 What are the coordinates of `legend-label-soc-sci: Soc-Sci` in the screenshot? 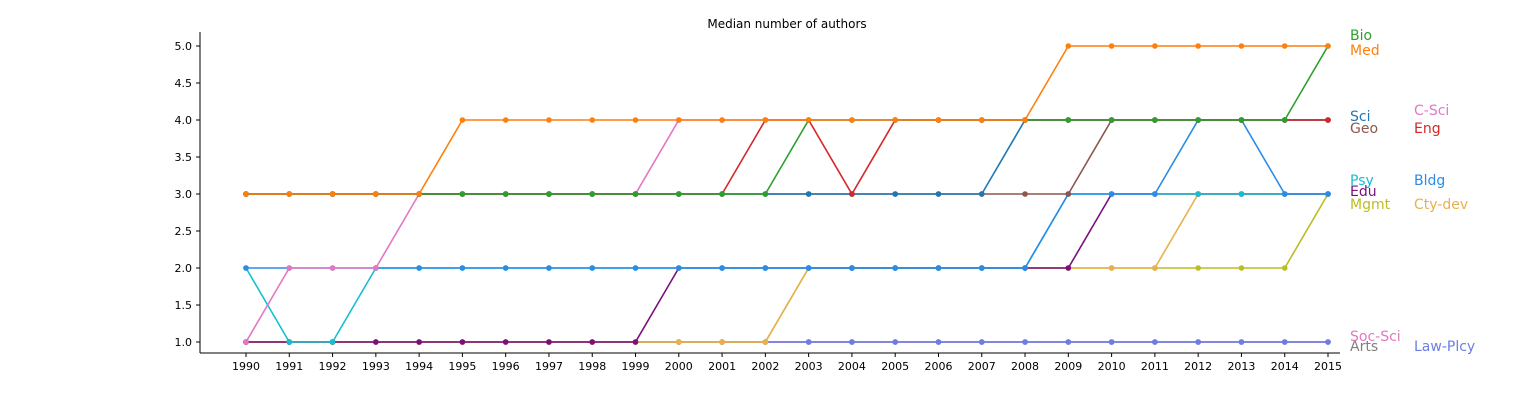 It's located at (1375, 337).